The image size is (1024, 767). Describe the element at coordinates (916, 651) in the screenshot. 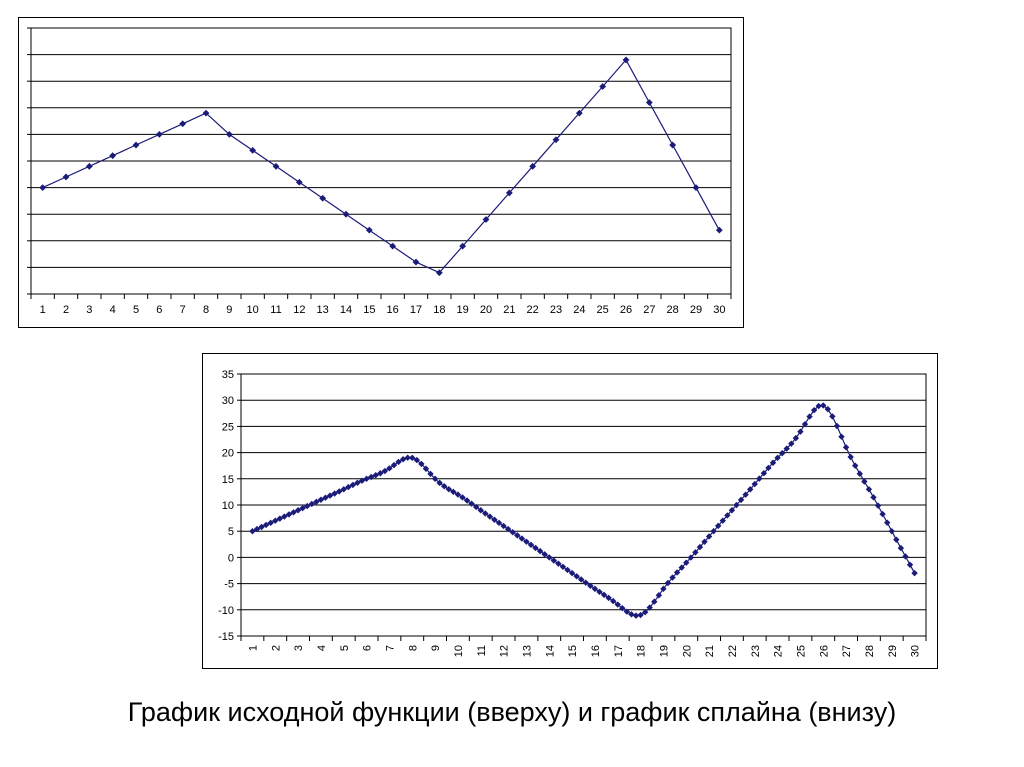

I see `bottom-x-tick-label: 30` at that location.